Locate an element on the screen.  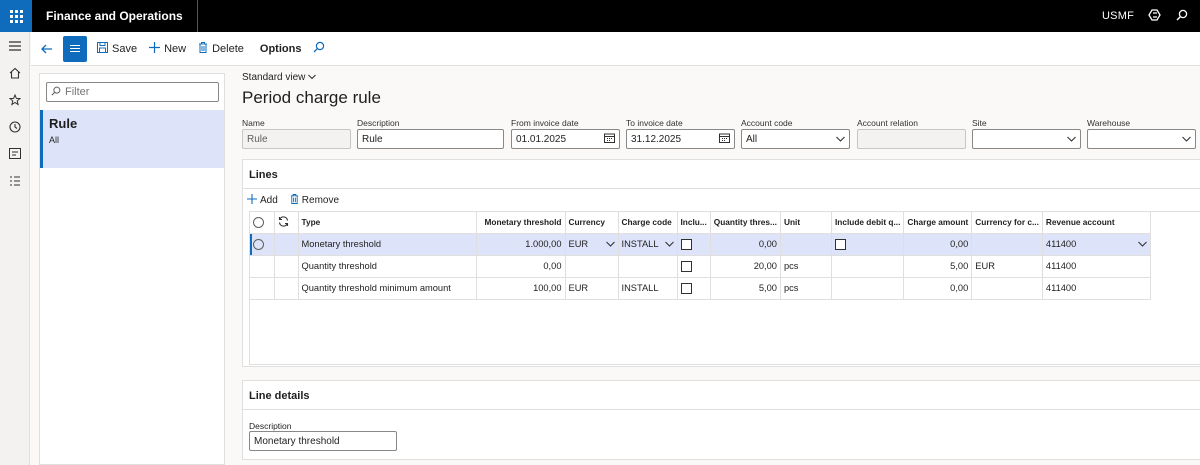
cell-charge-amount: 5,00 is located at coordinates (938, 266).